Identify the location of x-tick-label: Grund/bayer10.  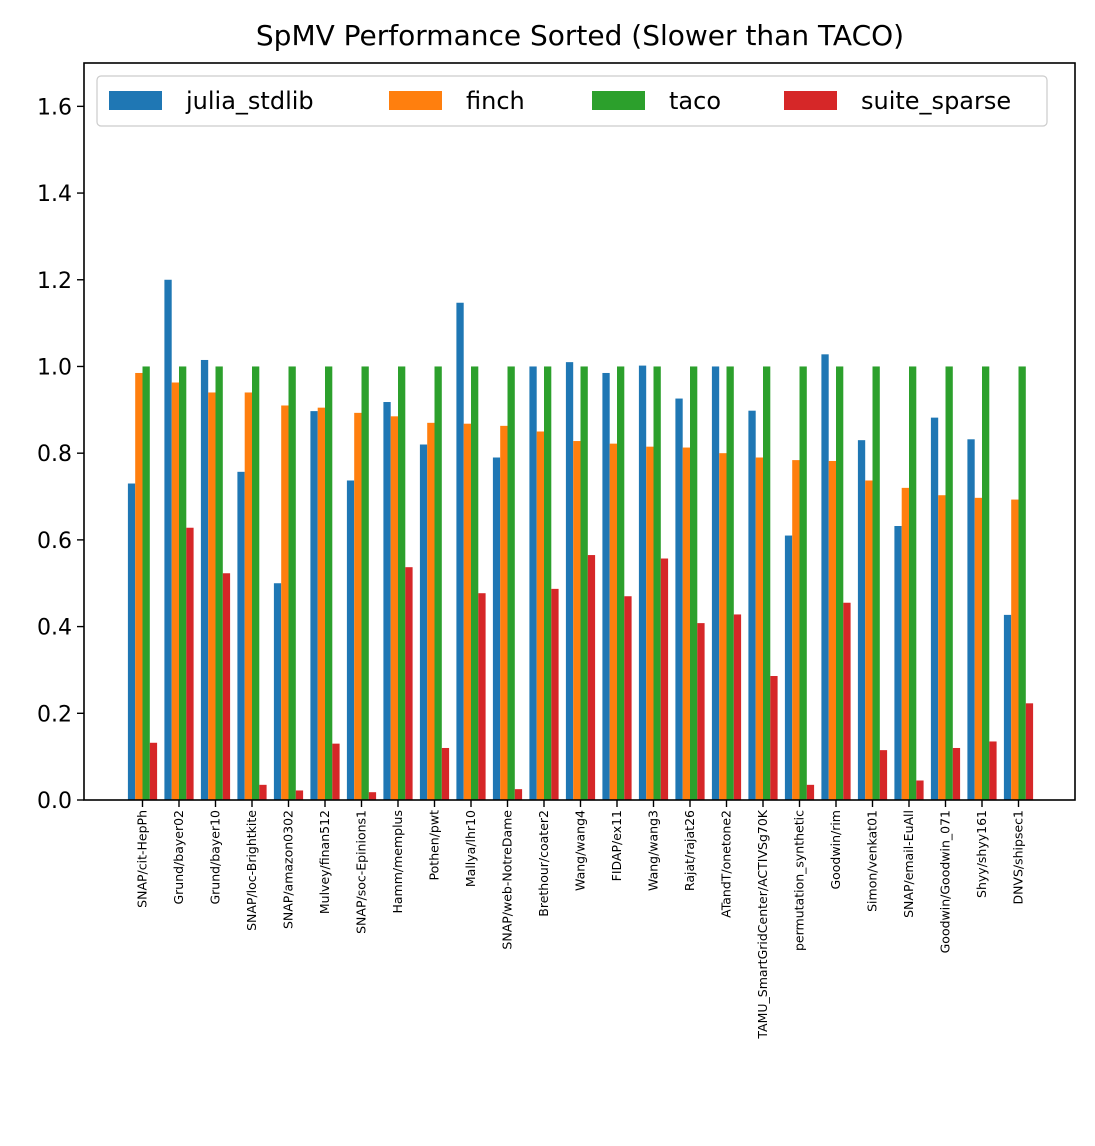
(215, 857).